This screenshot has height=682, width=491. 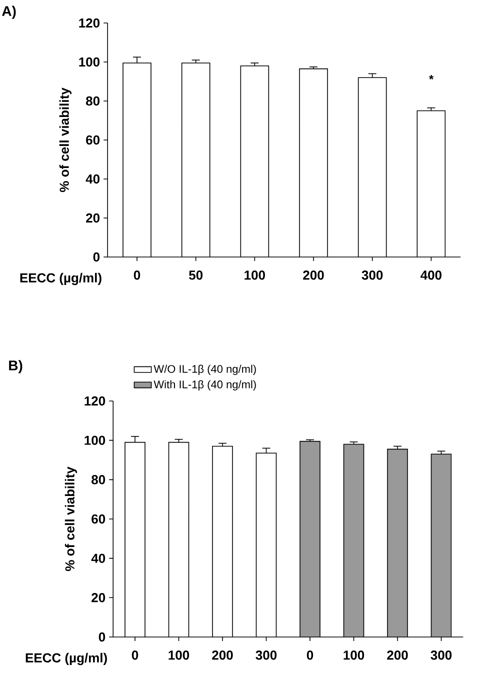 I want to click on legend-label: W/O IL-1β (40 ng/ml), so click(x=205, y=370).